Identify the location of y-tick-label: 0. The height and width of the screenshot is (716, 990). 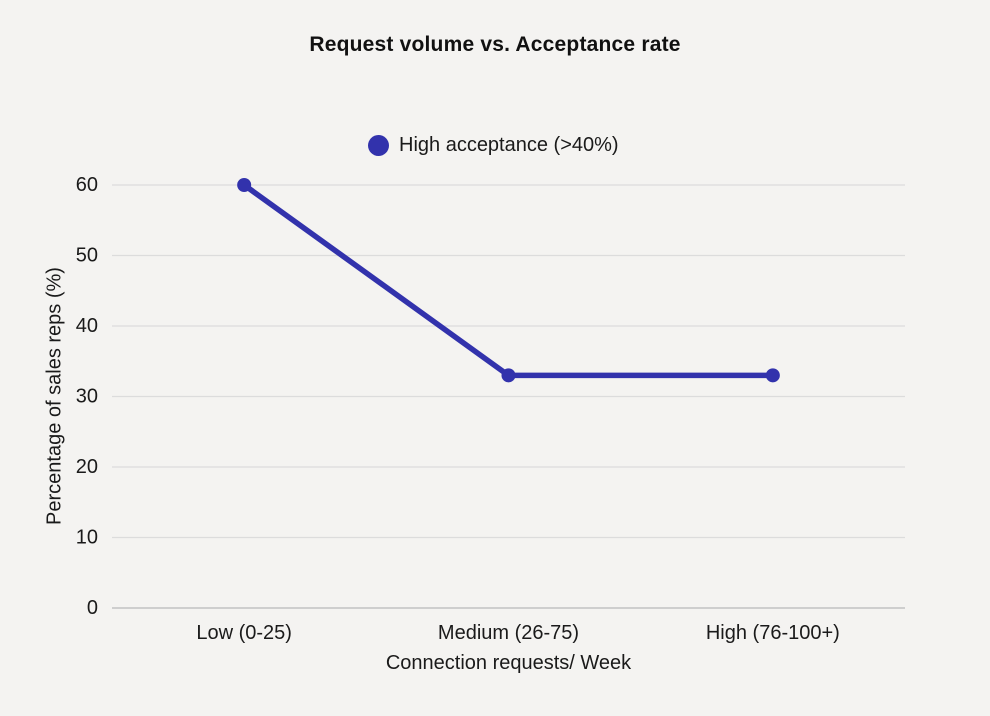
(92, 608).